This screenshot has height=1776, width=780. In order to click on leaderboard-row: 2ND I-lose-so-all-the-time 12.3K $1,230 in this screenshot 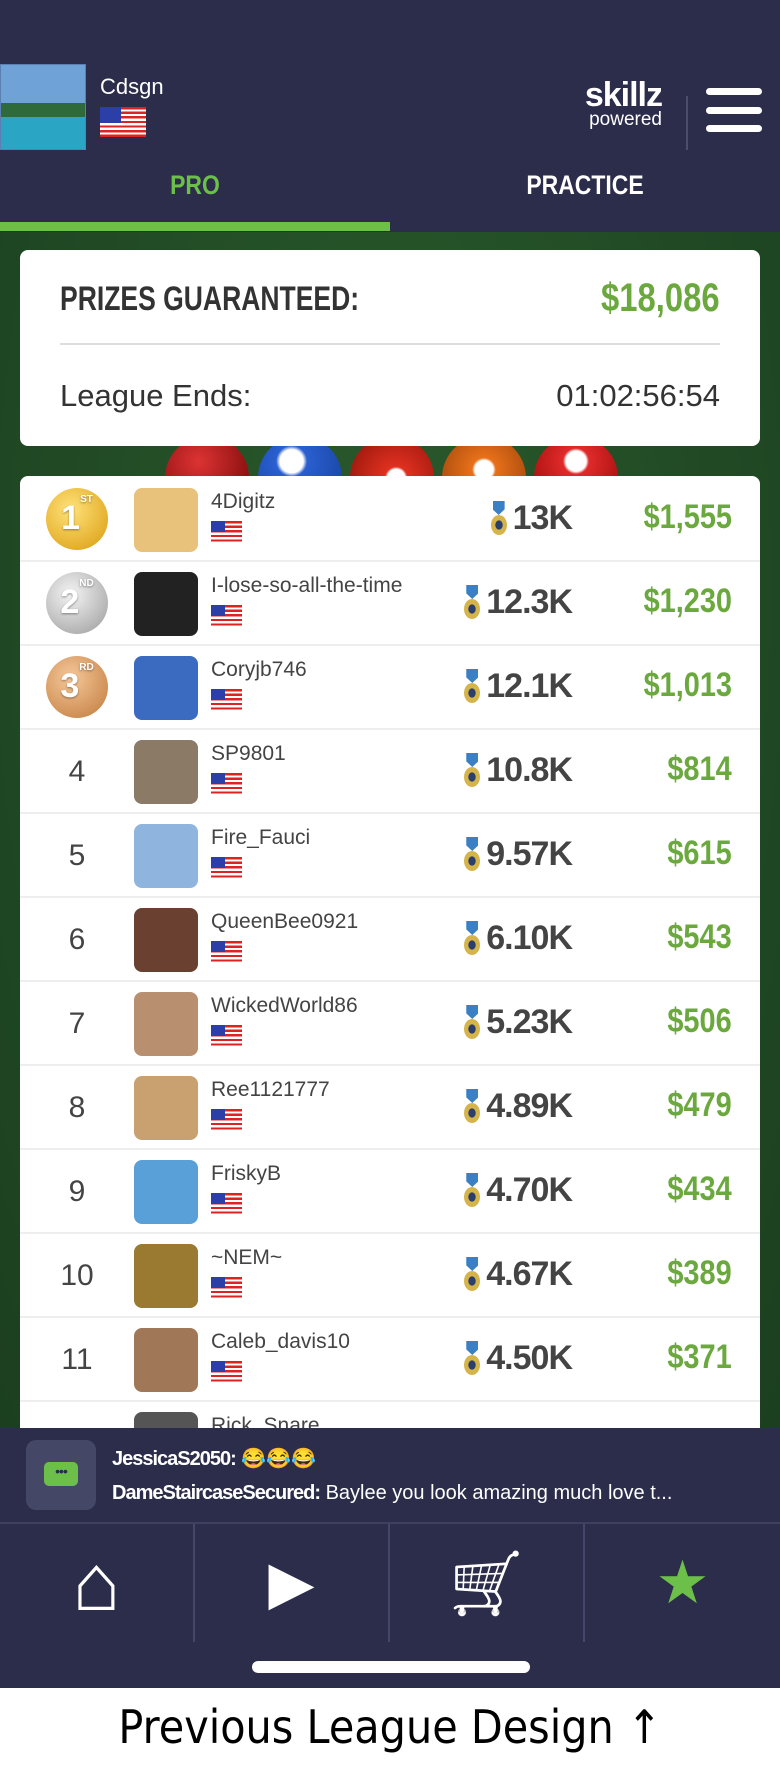, I will do `click(390, 604)`.